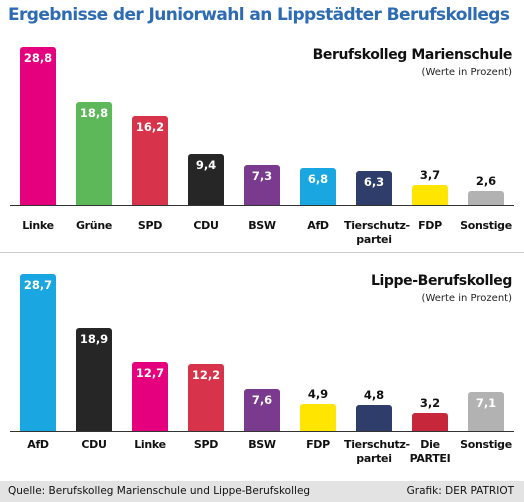 The image size is (524, 502). I want to click on value-label: 12,2, so click(206, 375).